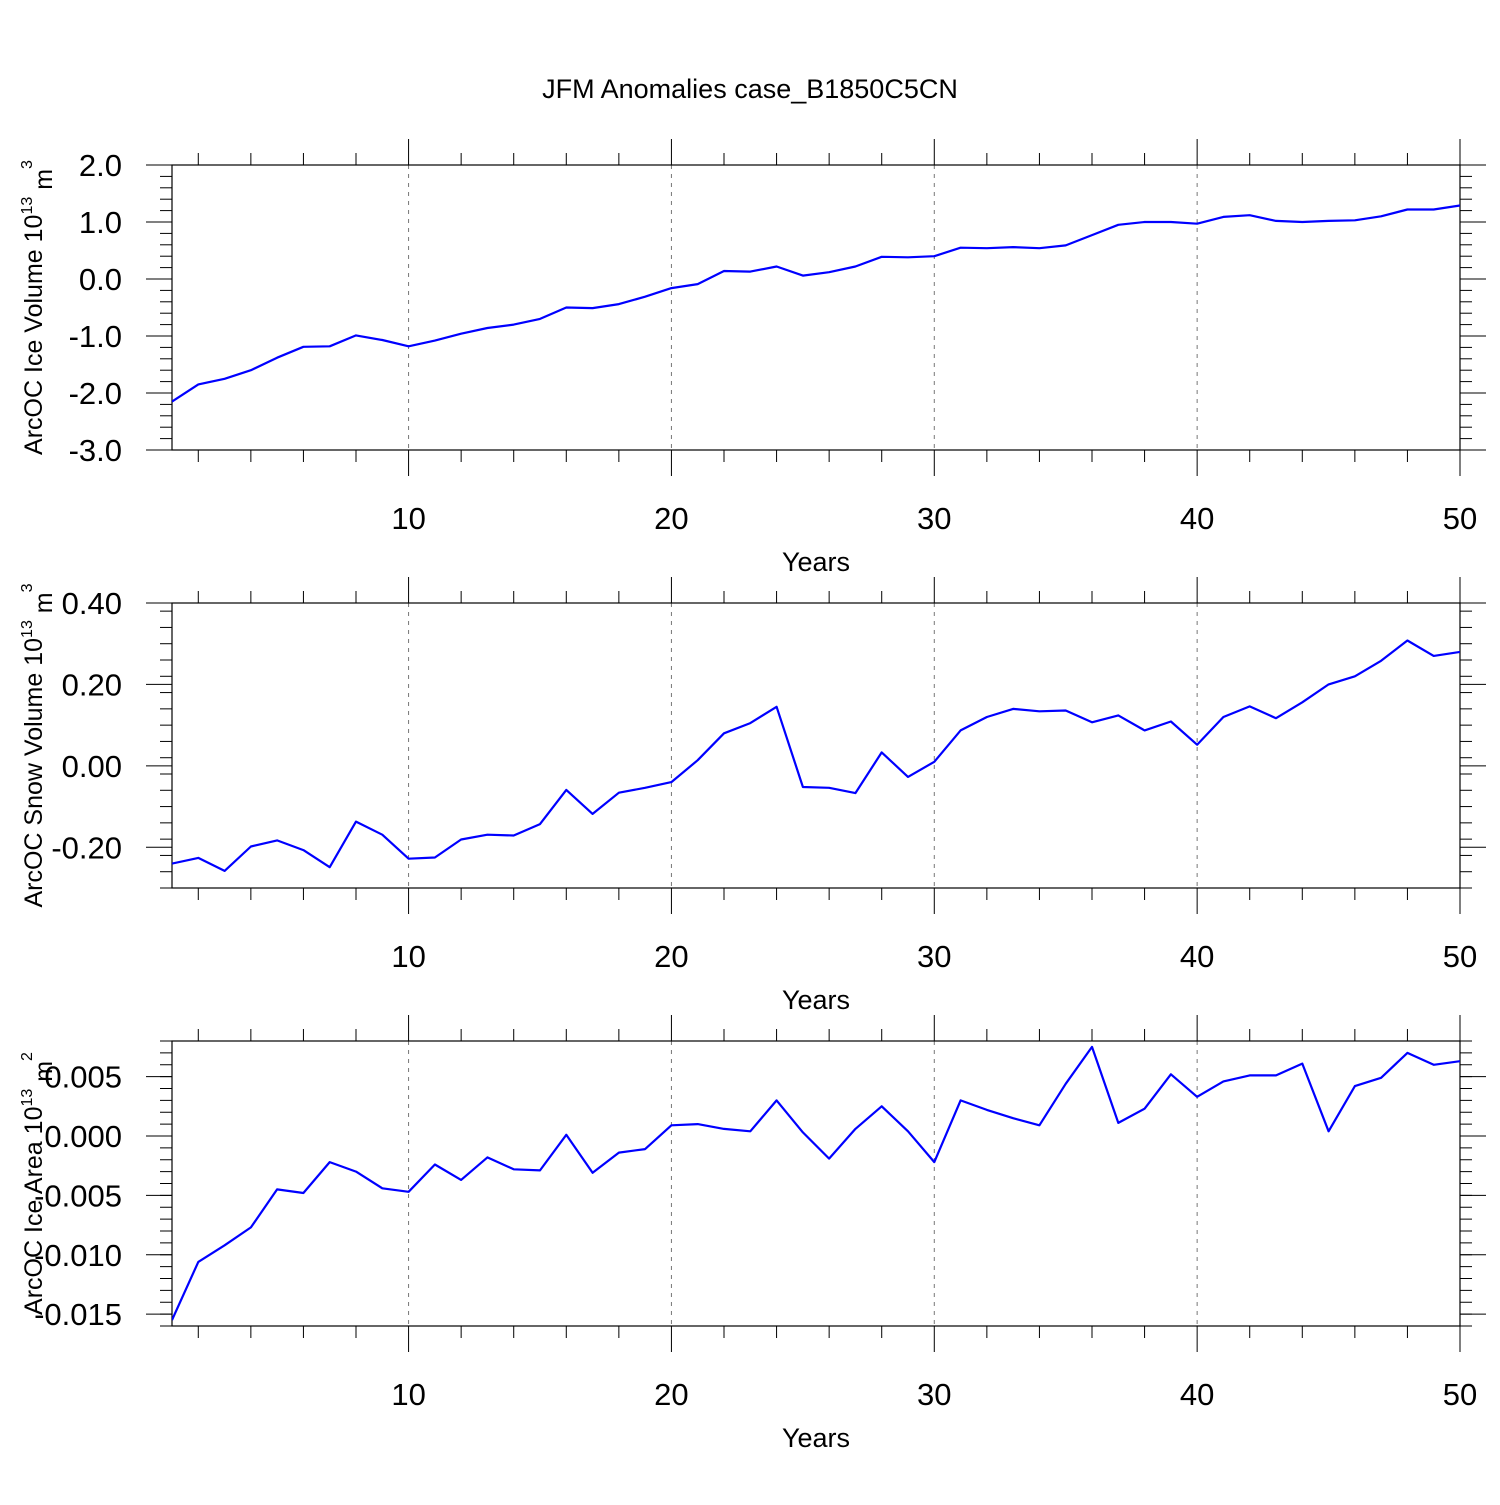  Describe the element at coordinates (95, 336) in the screenshot. I see `y-tick-label: -1.0` at that location.